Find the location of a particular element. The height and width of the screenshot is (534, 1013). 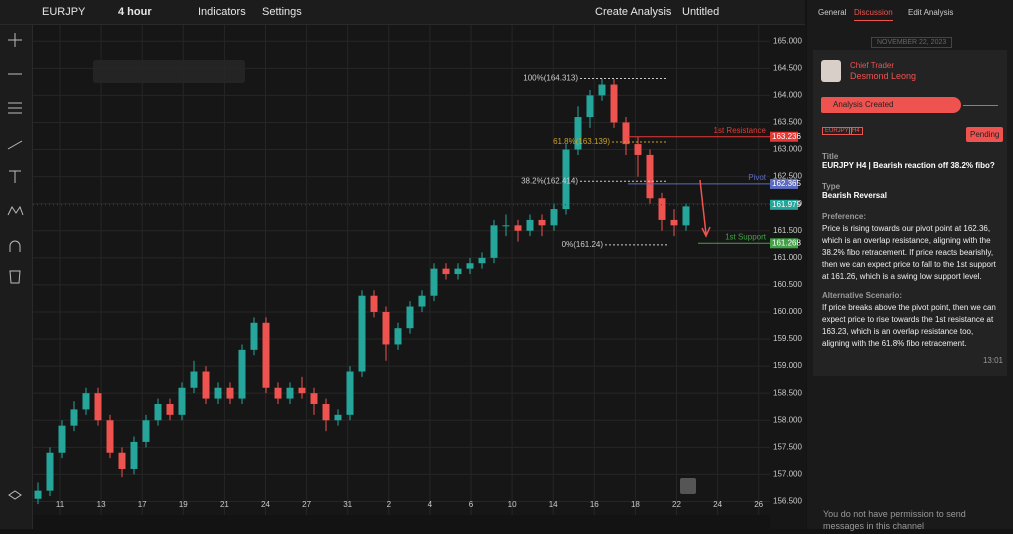

idea-button is located at coordinates (688, 486).